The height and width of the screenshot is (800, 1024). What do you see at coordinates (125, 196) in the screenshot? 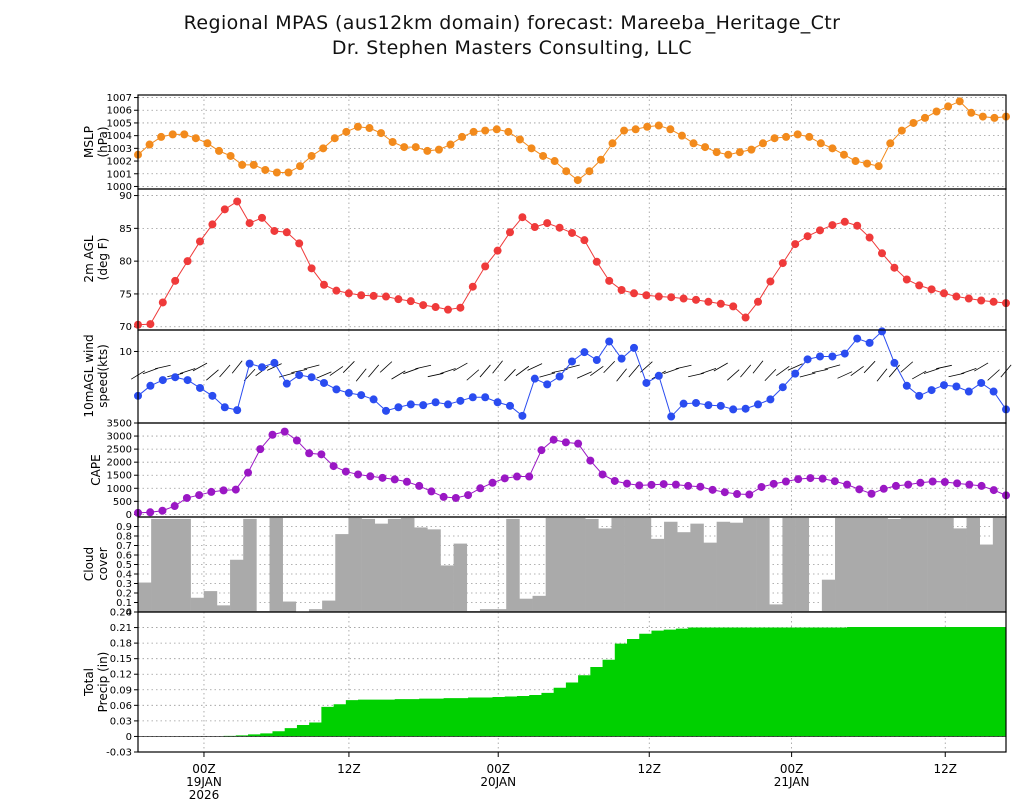
I see `y-tick-label: 90` at bounding box center [125, 196].